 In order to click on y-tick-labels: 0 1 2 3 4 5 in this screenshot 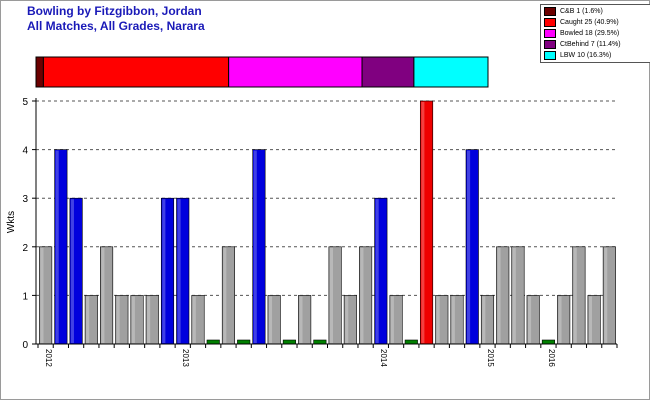, I will do `click(25, 224)`.